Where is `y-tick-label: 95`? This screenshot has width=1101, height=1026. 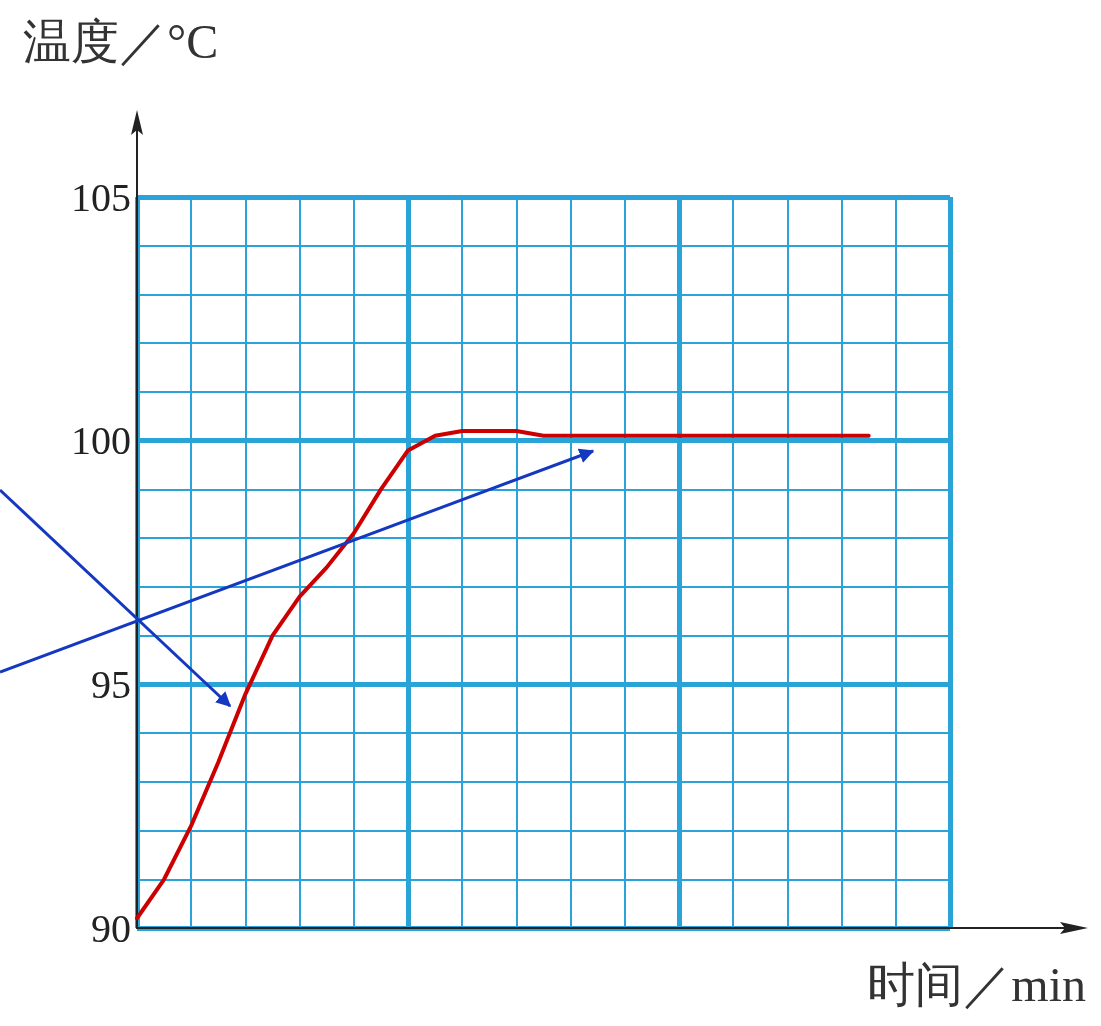 y-tick-label: 95 is located at coordinates (111, 684).